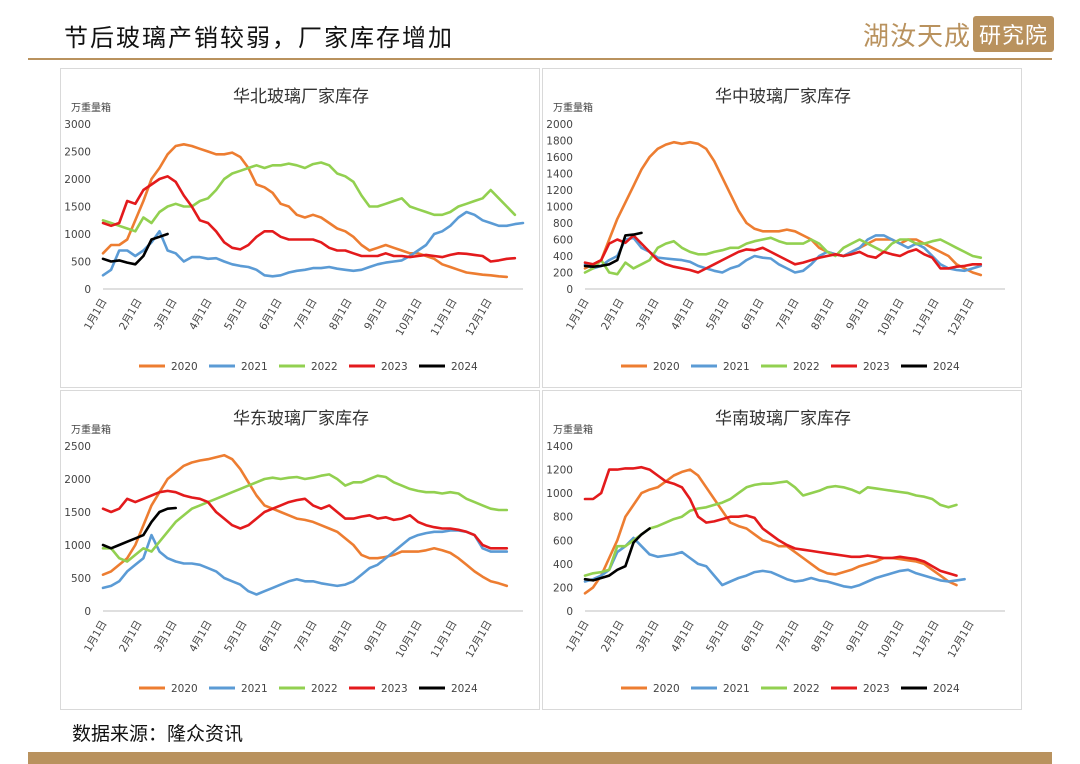  I want to click on y-tick-label: 200, so click(563, 274).